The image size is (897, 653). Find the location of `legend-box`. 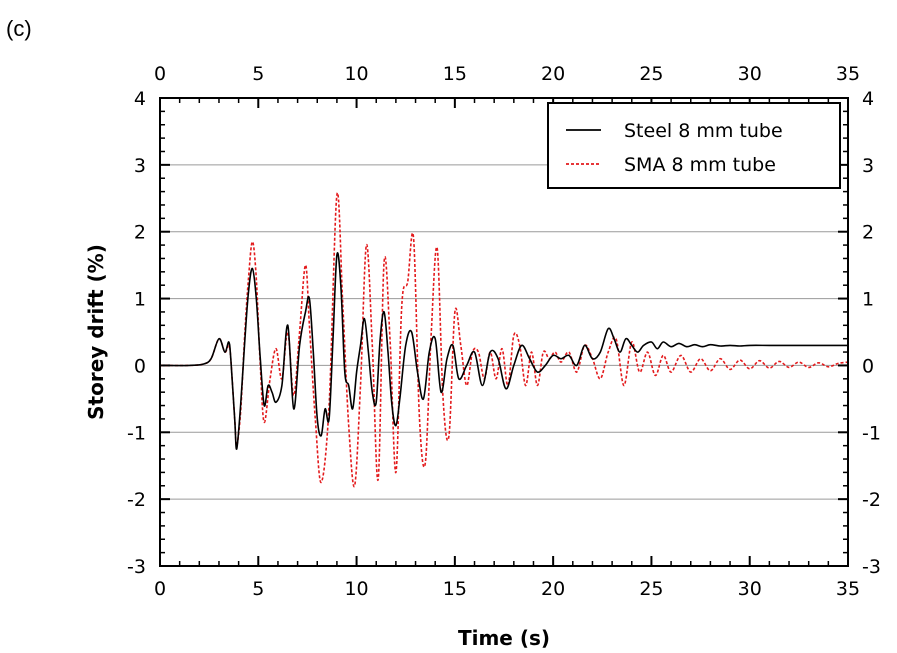

legend-box is located at coordinates (694, 145).